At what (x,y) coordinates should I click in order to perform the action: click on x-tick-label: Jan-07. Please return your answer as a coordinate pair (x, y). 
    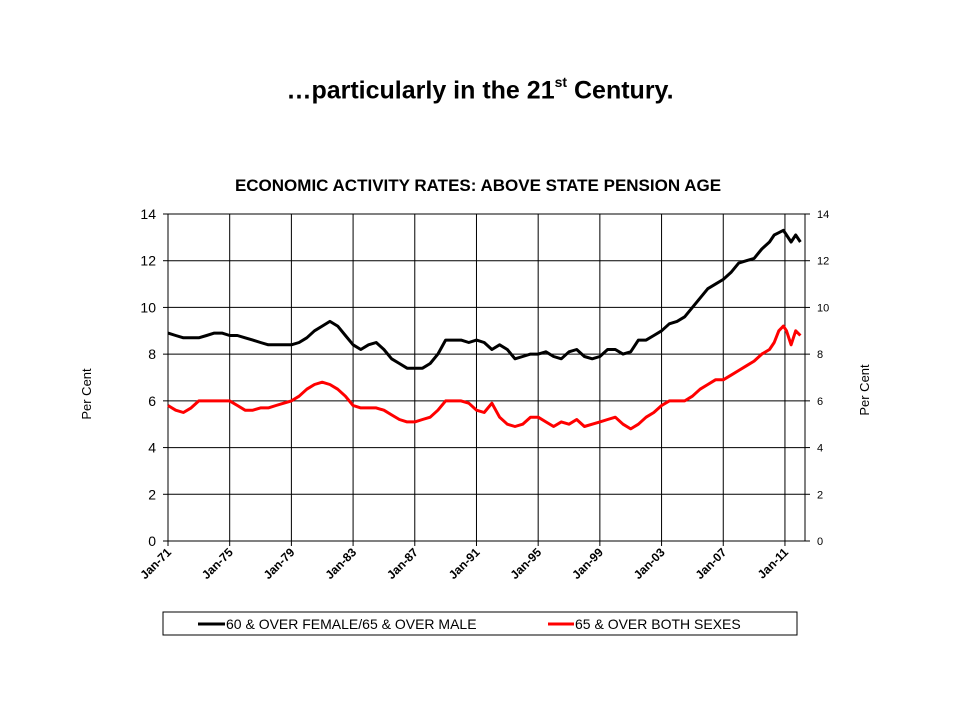
    Looking at the image, I should click on (711, 563).